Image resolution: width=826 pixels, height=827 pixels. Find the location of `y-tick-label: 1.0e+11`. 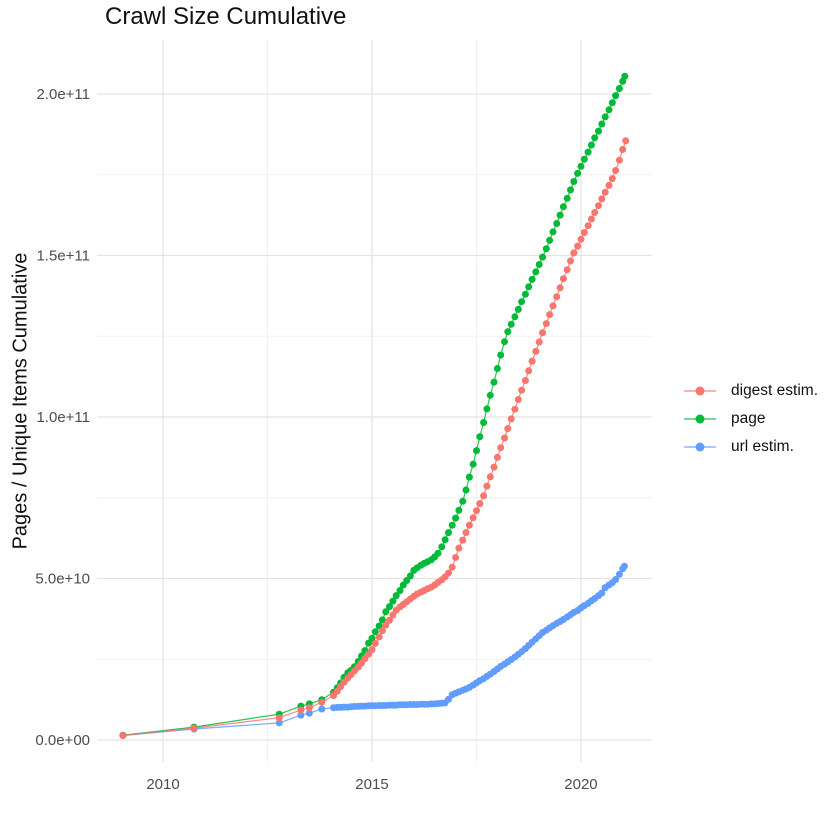

y-tick-label: 1.0e+11 is located at coordinates (63, 417).